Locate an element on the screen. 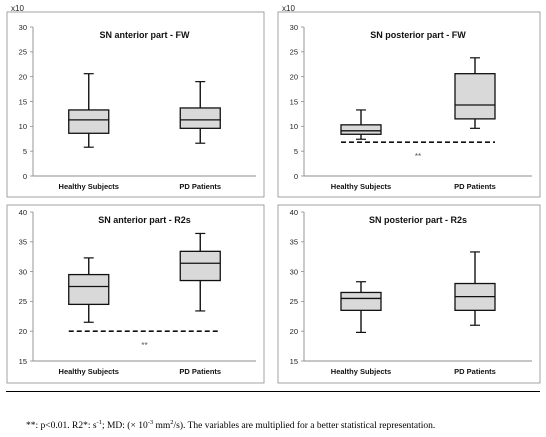  footnote-sup-f: 2 is located at coordinates (172, 422).